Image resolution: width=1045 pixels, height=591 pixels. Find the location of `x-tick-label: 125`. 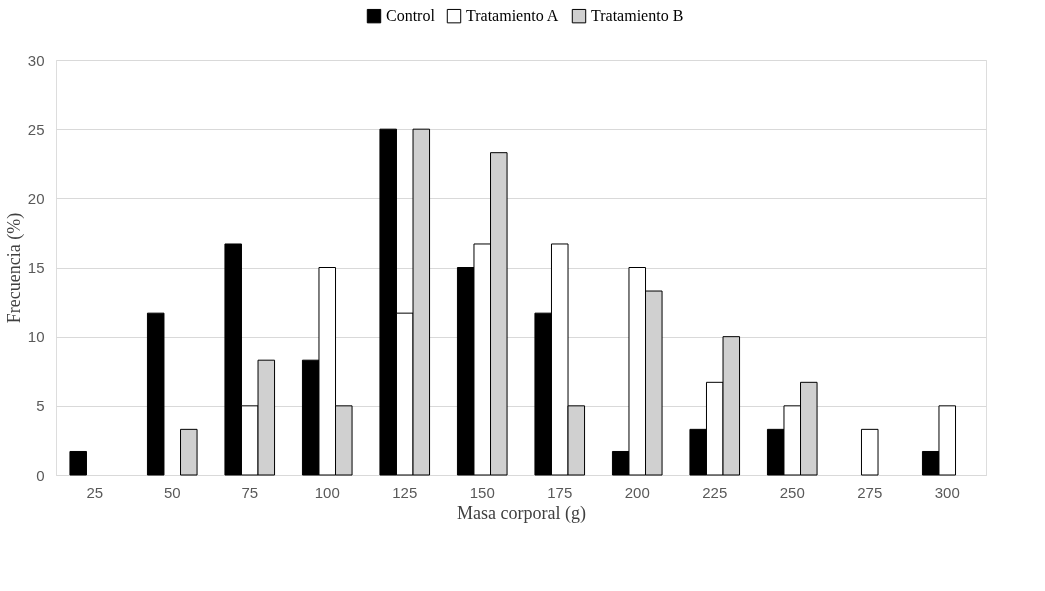

x-tick-label: 125 is located at coordinates (405, 492).